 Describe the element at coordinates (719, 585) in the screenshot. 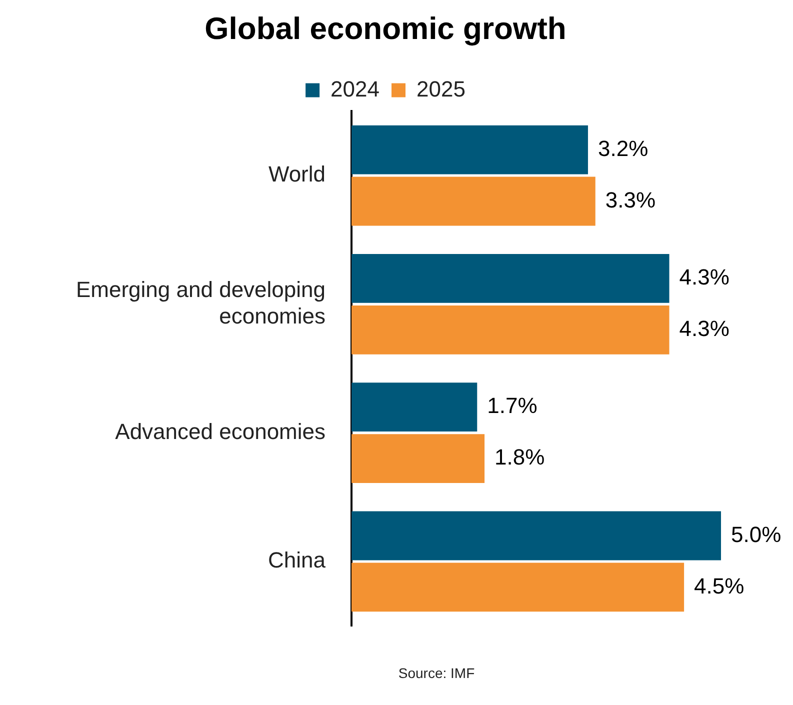

I see `data-label: 4.5%` at that location.